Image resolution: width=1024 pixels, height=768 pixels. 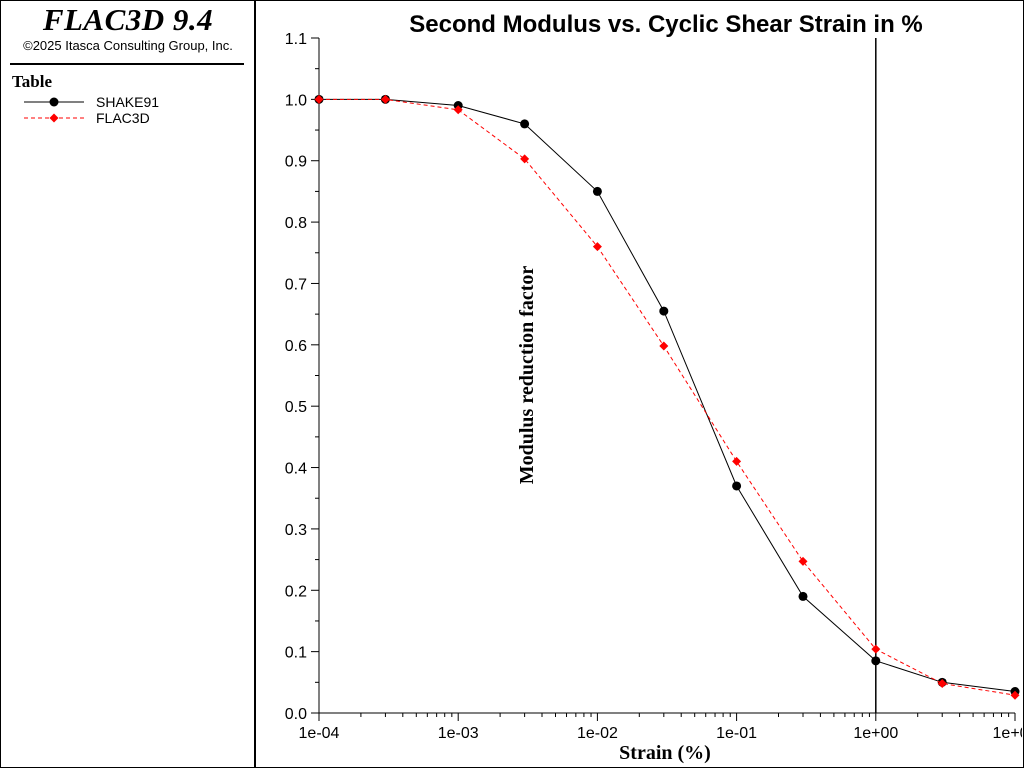 I want to click on app-title: FLAC3D 9.4, so click(x=128, y=19).